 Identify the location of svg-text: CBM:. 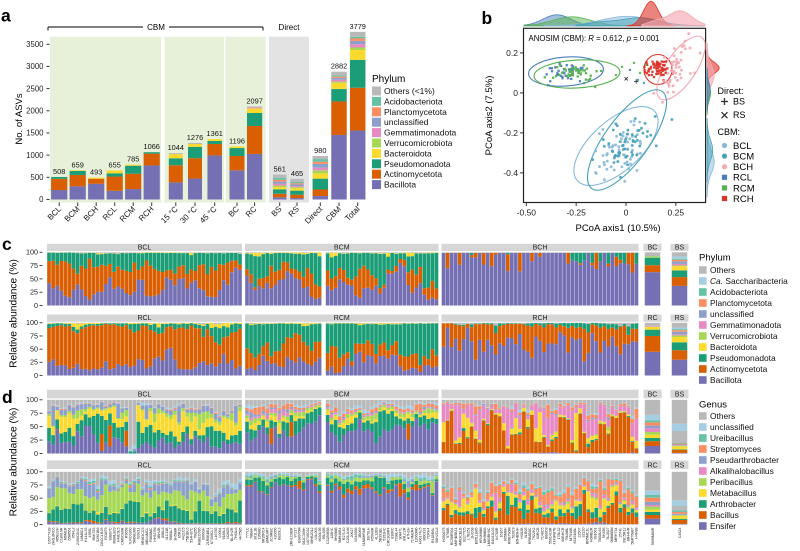
(729, 132).